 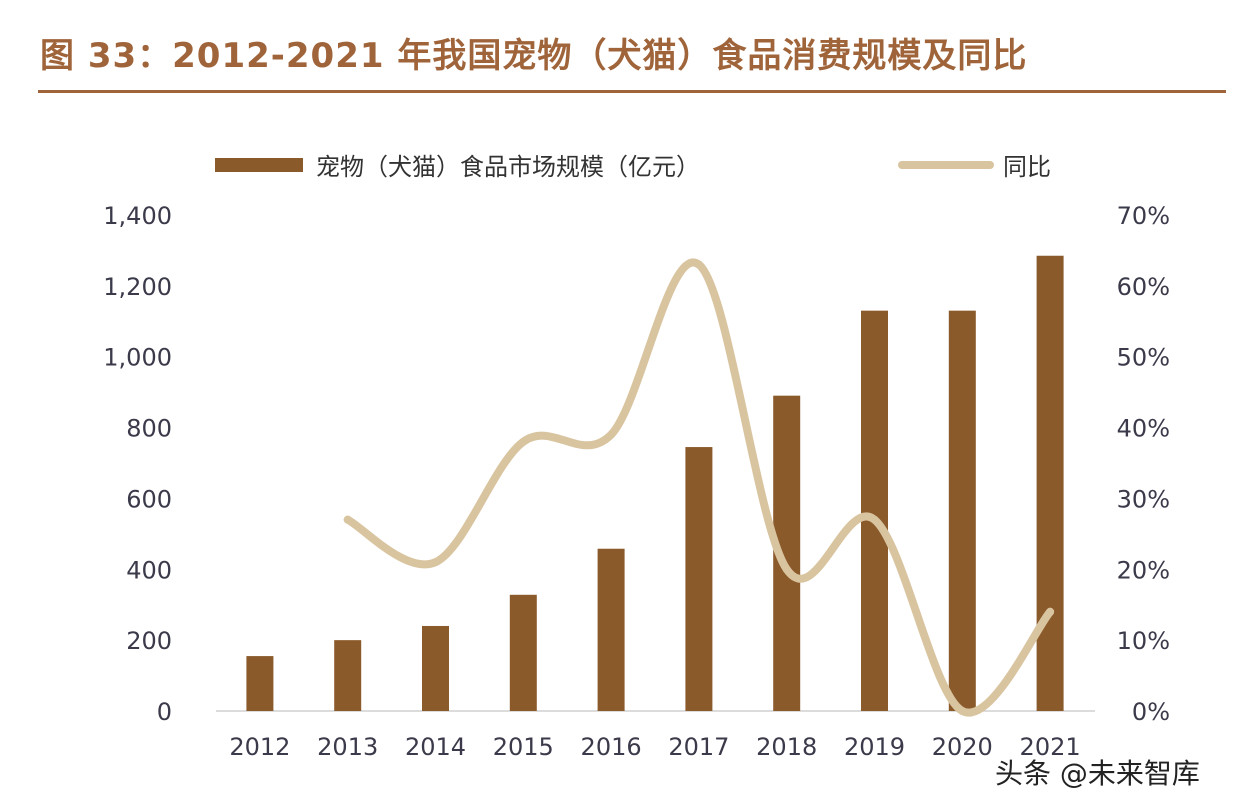 I want to click on legend-line-label: 同比, so click(x=1027, y=167).